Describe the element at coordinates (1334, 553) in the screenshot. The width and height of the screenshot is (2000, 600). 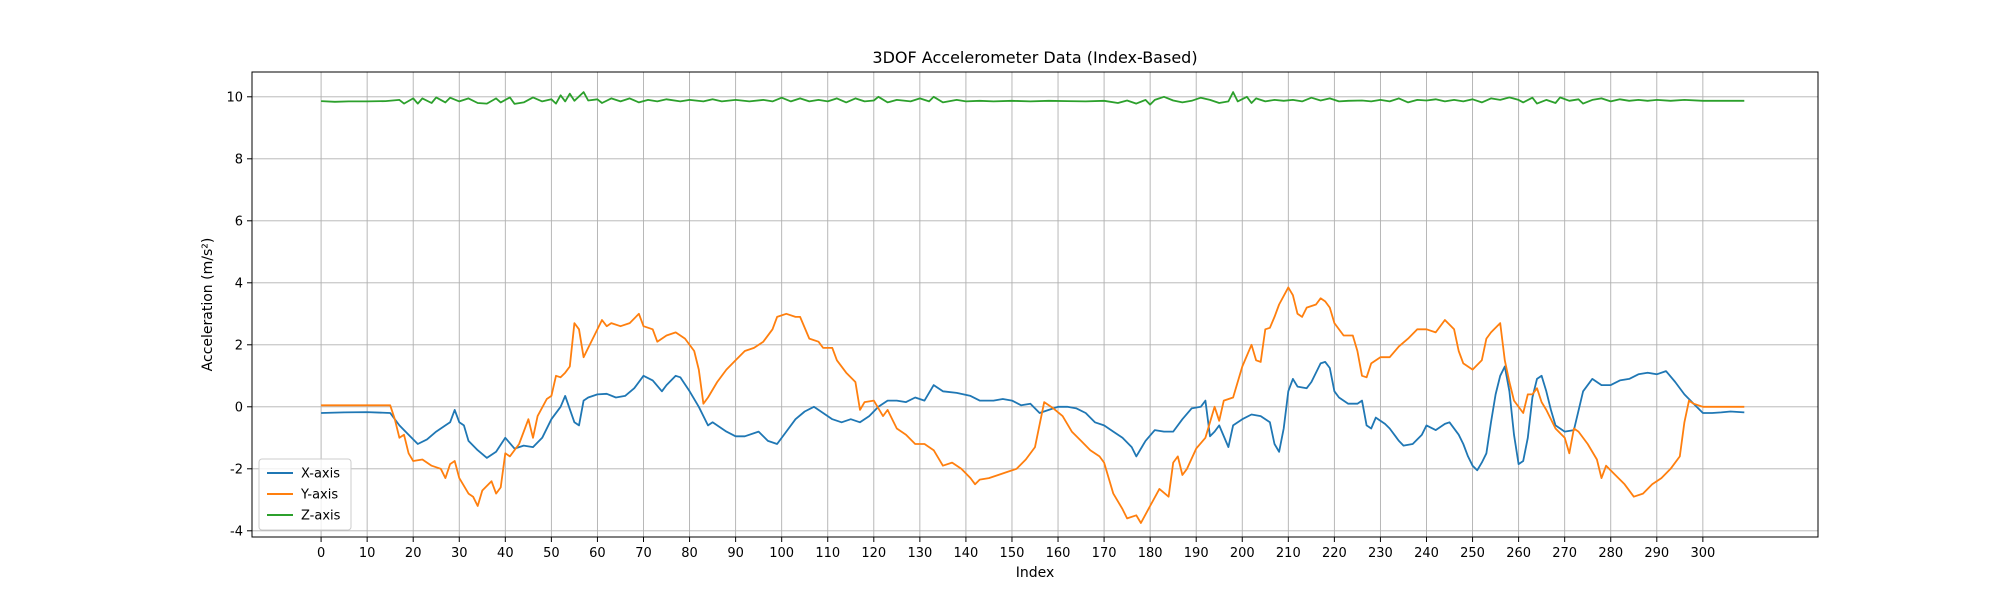
I see `x-tick-label: 220` at that location.